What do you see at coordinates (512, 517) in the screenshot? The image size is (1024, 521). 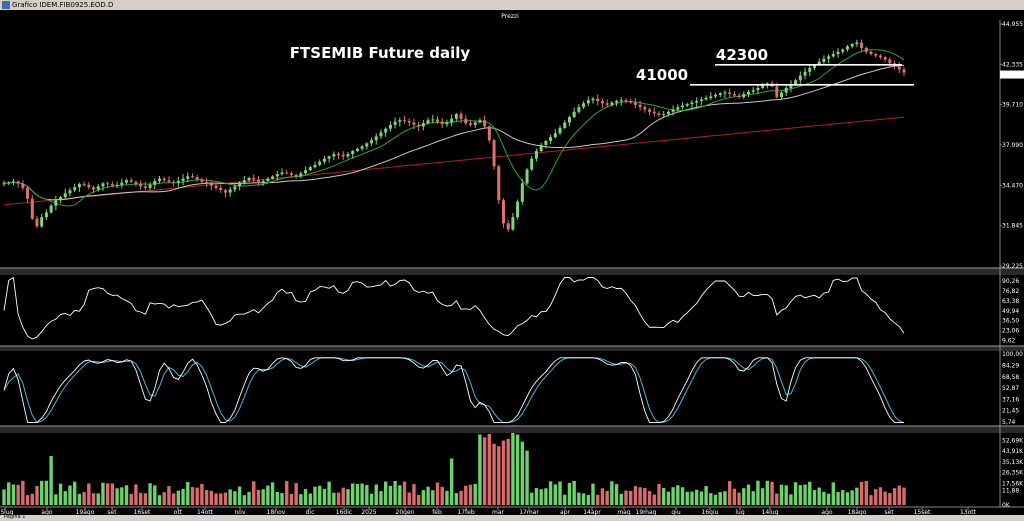 I see `status-bar: Pagina 1` at bounding box center [512, 517].